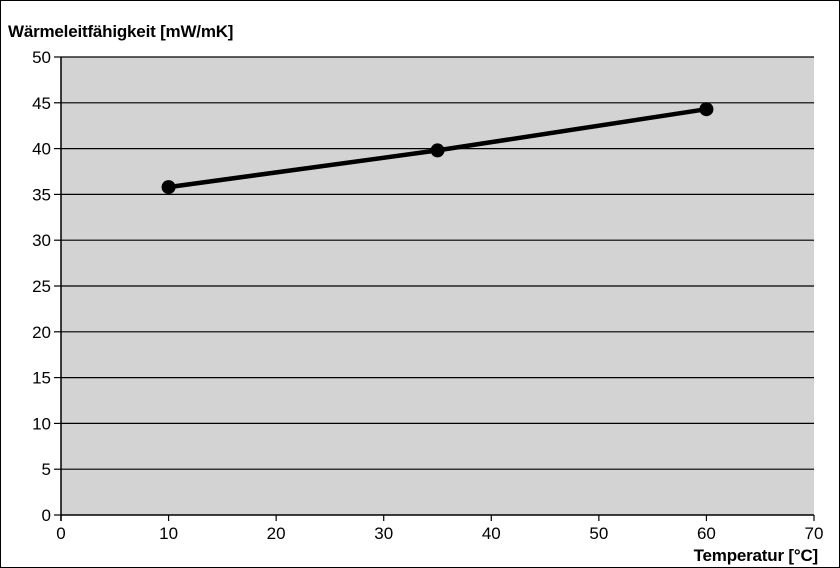 The height and width of the screenshot is (568, 840). Describe the element at coordinates (276, 533) in the screenshot. I see `x-tick-label: 20` at that location.